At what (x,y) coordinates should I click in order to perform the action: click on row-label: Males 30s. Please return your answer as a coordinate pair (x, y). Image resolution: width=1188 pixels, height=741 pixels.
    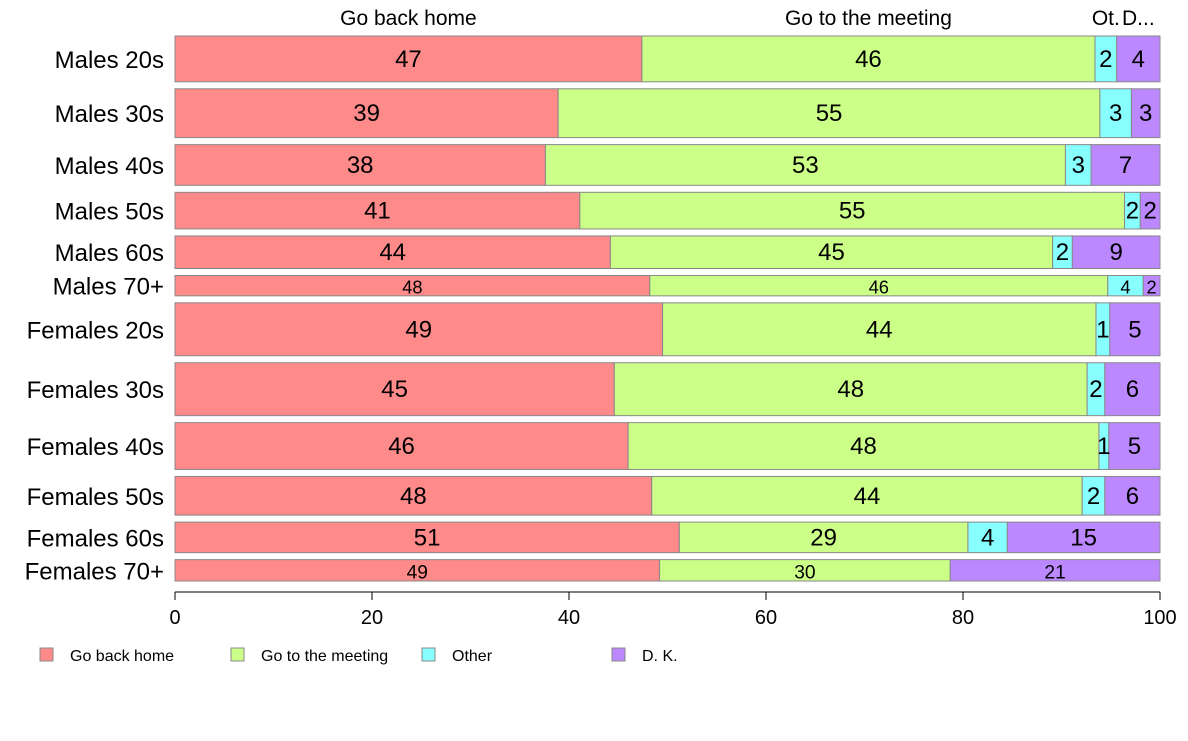
    Looking at the image, I should click on (109, 114).